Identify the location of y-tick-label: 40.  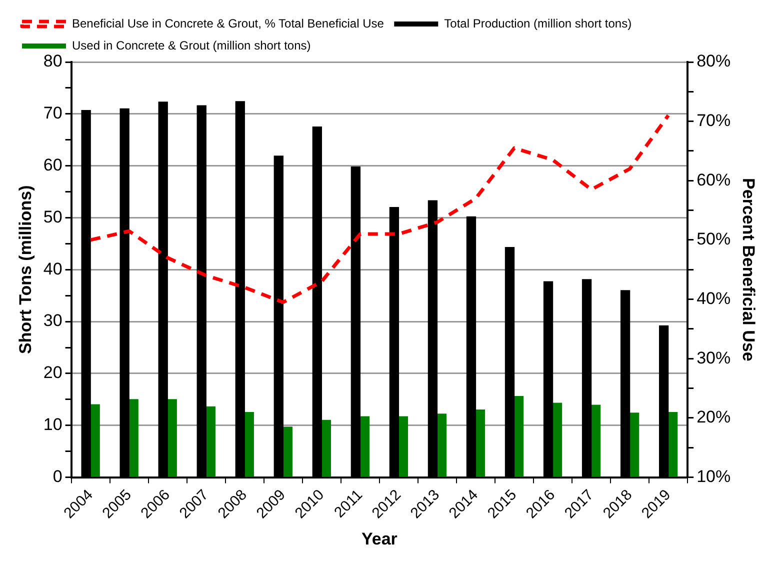
(52, 268).